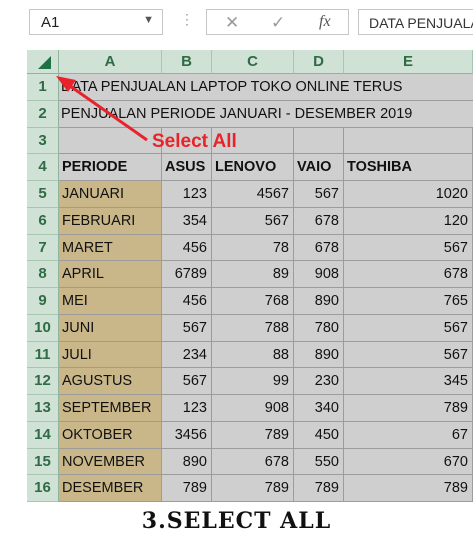 The width and height of the screenshot is (473, 552). Describe the element at coordinates (187, 221) in the screenshot. I see `value-cell: 354` at that location.